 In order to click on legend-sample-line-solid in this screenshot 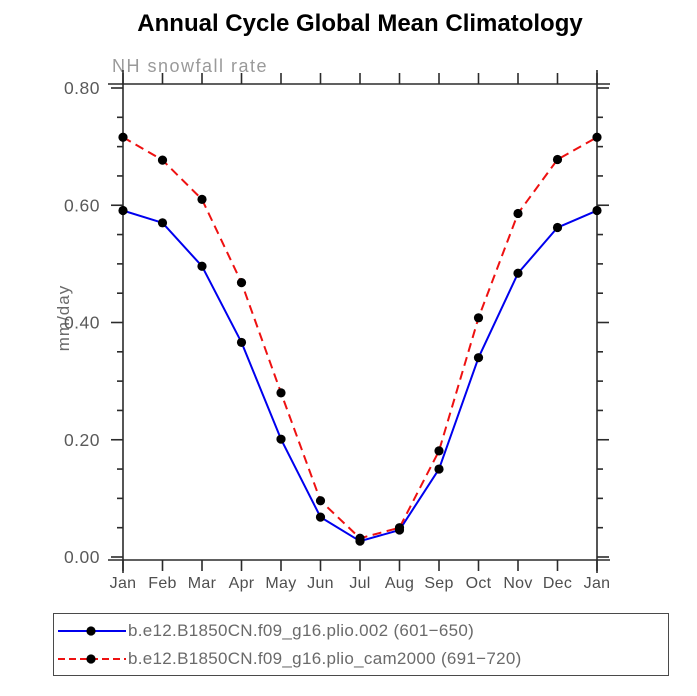, I will do `click(92, 630)`.